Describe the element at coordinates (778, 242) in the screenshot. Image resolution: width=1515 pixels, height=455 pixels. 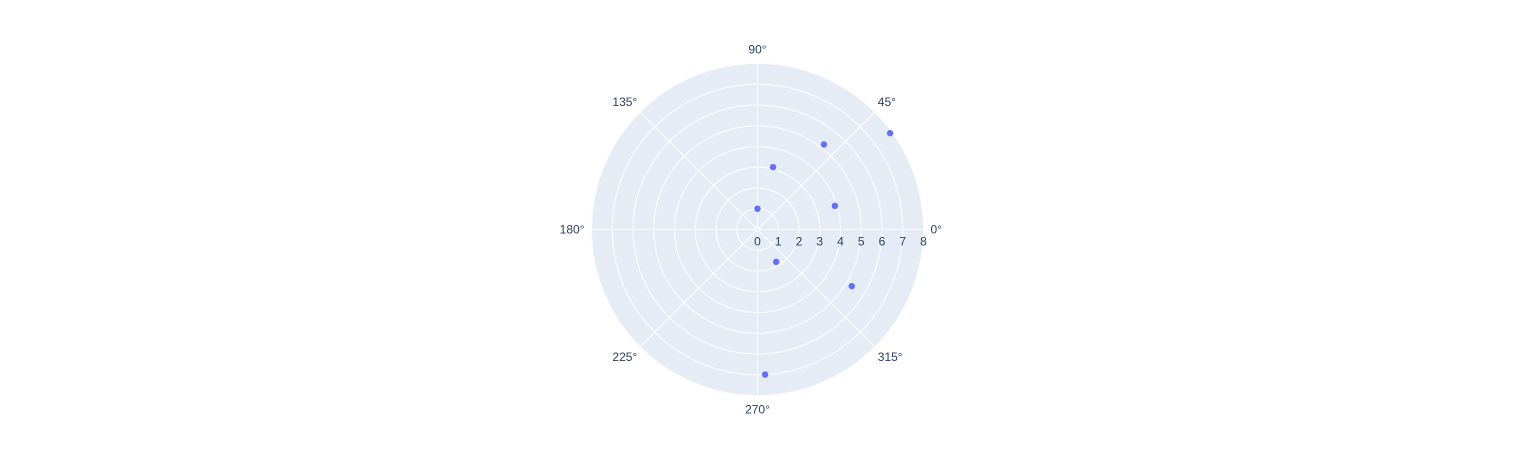
I see `radial-tick-label: 1` at that location.